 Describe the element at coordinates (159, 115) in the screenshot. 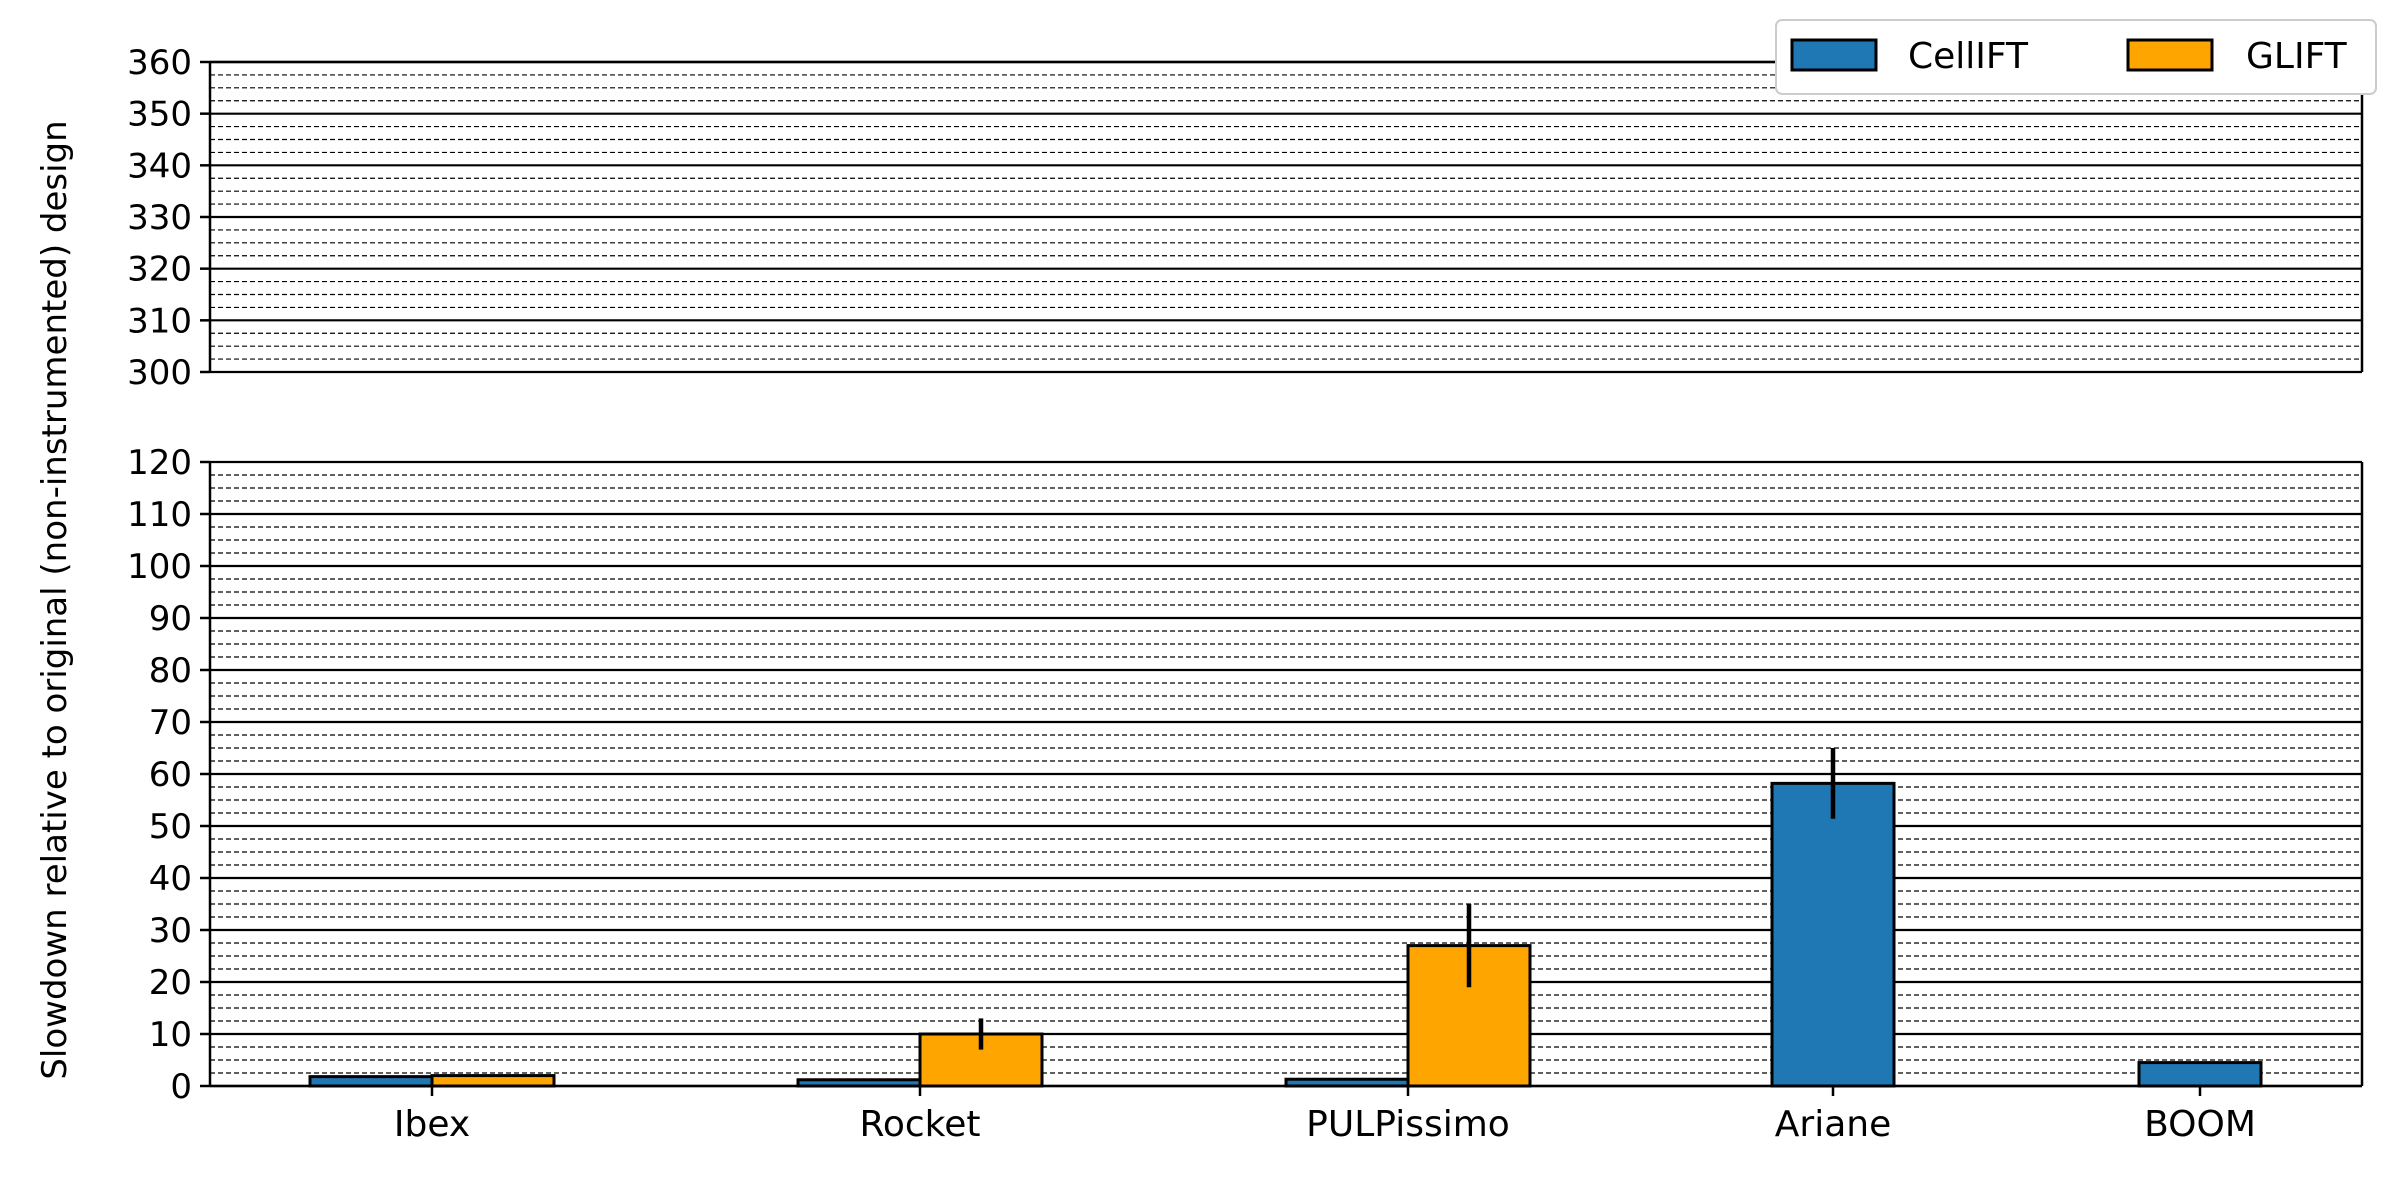

I see `upper-y-tick-label: 350` at that location.